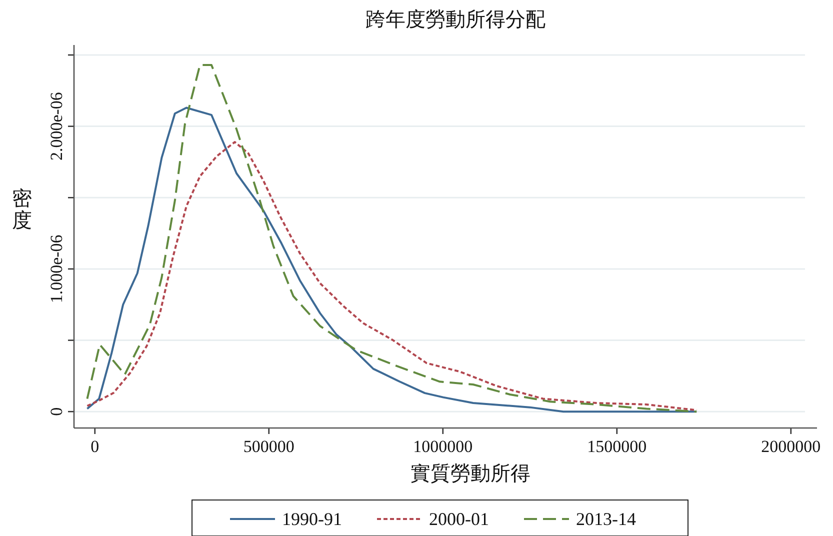 The width and height of the screenshot is (833, 536). I want to click on x-tick-label: 1000000, so click(443, 446).